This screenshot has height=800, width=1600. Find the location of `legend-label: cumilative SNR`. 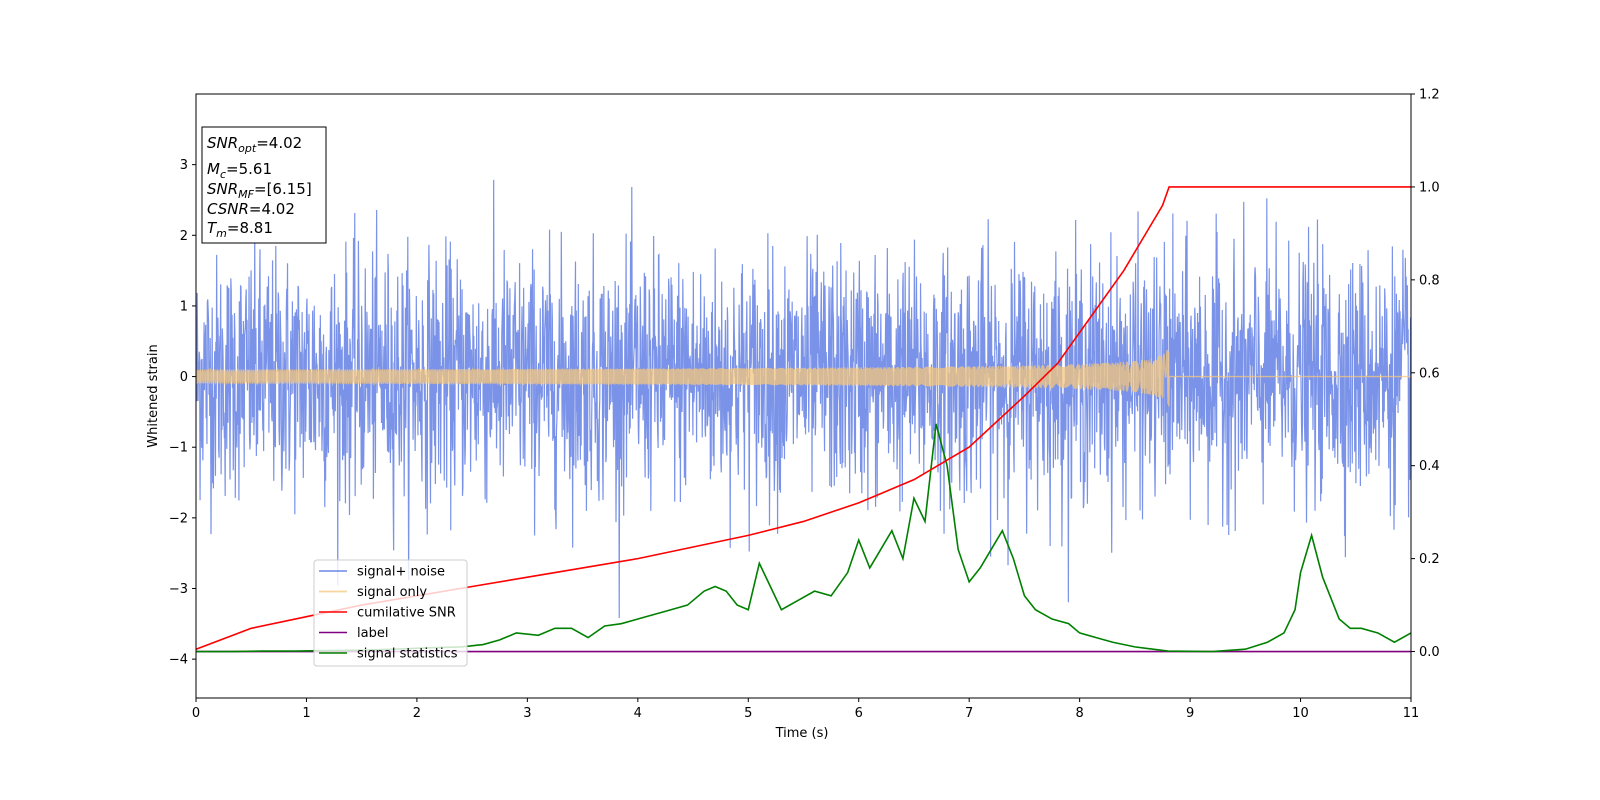

legend-label: cumilative SNR is located at coordinates (406, 613).